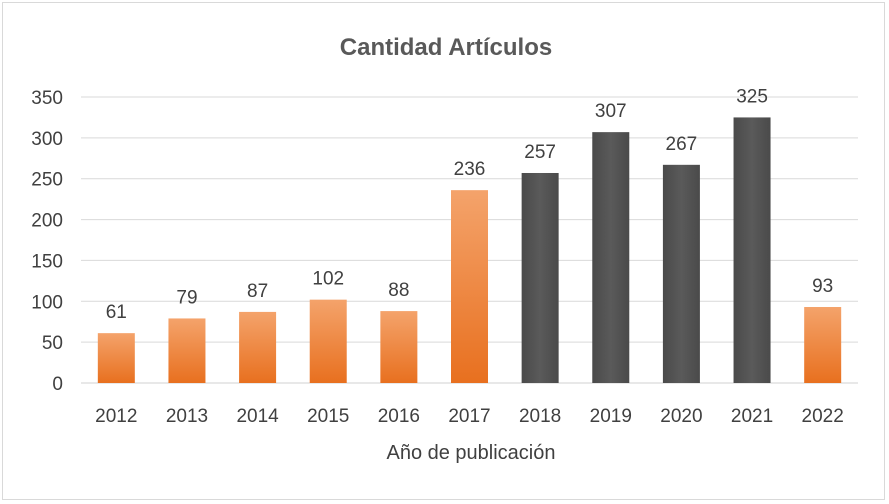 The height and width of the screenshot is (504, 889). I want to click on x-tick-label-2017: 2017, so click(469, 416).